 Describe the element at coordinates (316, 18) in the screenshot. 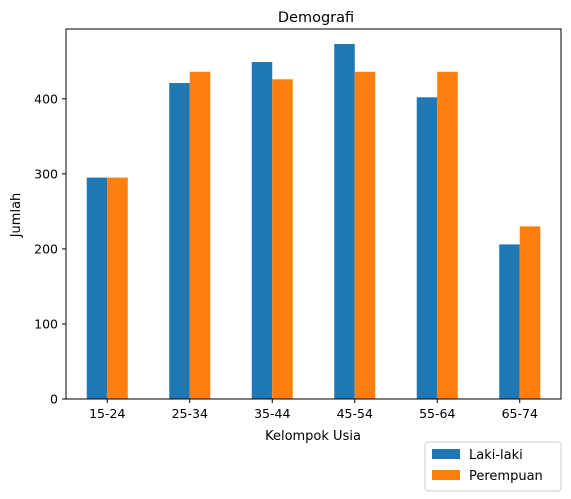

I see `chart-title: Demografi` at that location.